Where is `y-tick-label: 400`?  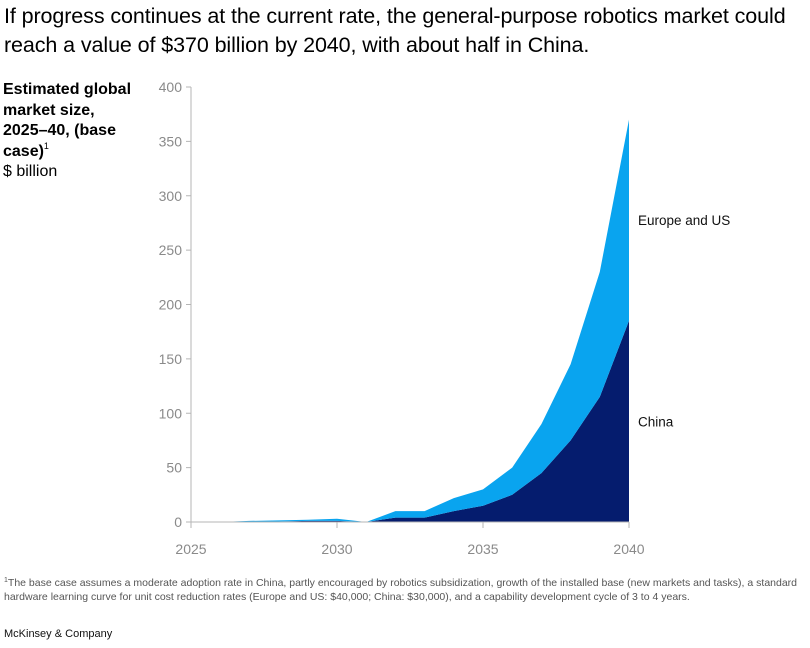
y-tick-label: 400 is located at coordinates (171, 87).